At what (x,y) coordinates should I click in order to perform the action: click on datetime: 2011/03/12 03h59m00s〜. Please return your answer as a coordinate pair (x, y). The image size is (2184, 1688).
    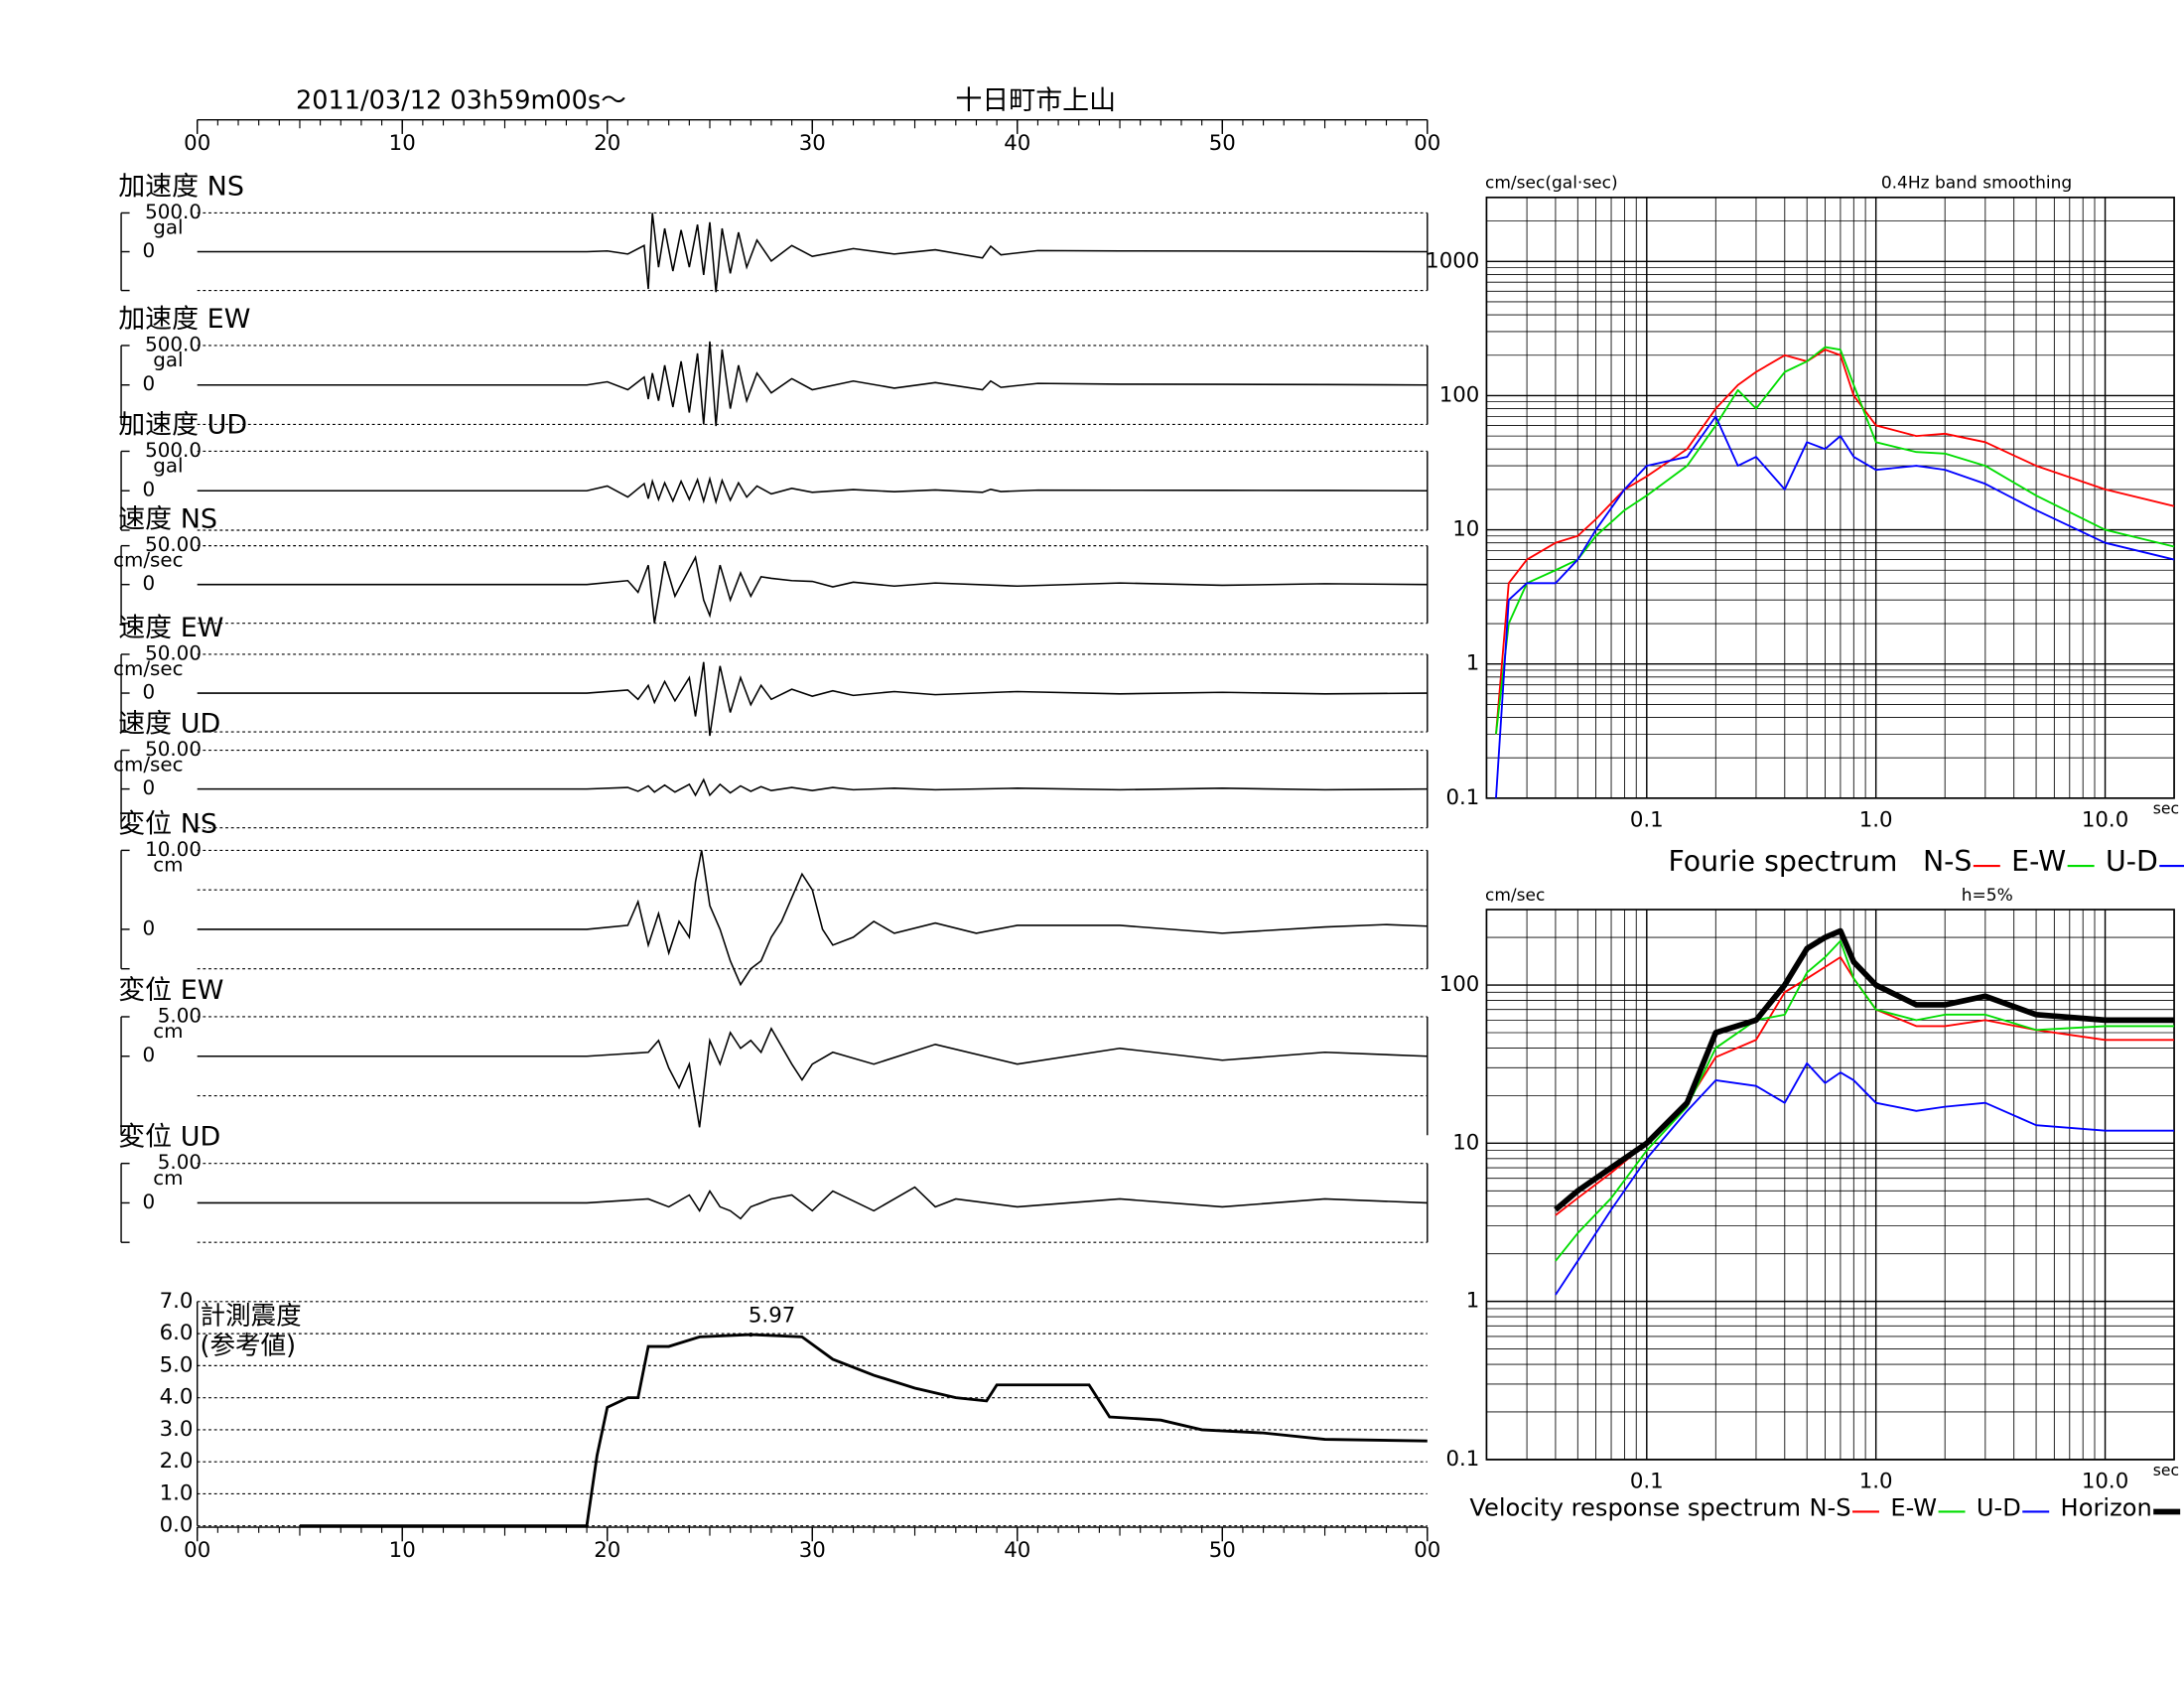
    Looking at the image, I should click on (461, 100).